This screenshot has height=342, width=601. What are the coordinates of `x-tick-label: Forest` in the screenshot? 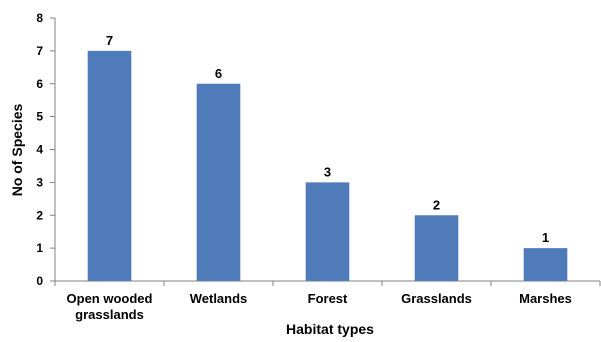 It's located at (328, 298).